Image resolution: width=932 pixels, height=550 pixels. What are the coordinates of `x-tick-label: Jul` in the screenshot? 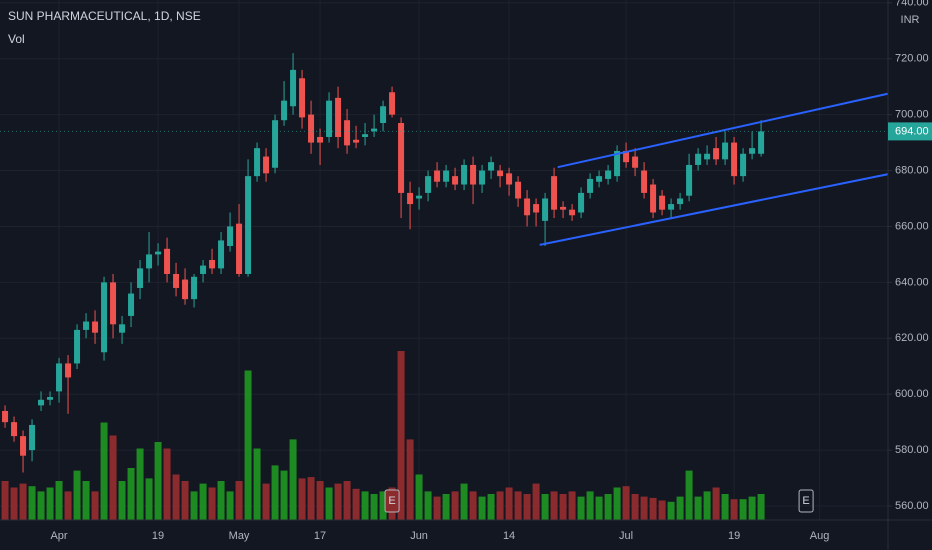 It's located at (626, 536).